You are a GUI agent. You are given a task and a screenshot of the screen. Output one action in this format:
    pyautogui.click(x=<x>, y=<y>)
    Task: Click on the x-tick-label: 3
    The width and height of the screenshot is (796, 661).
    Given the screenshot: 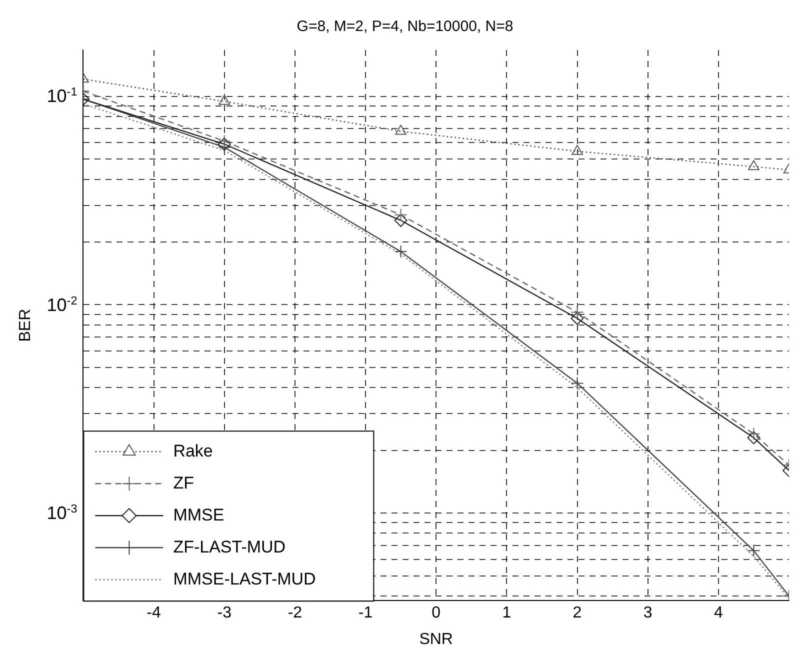 What is the action you would take?
    pyautogui.click(x=647, y=613)
    